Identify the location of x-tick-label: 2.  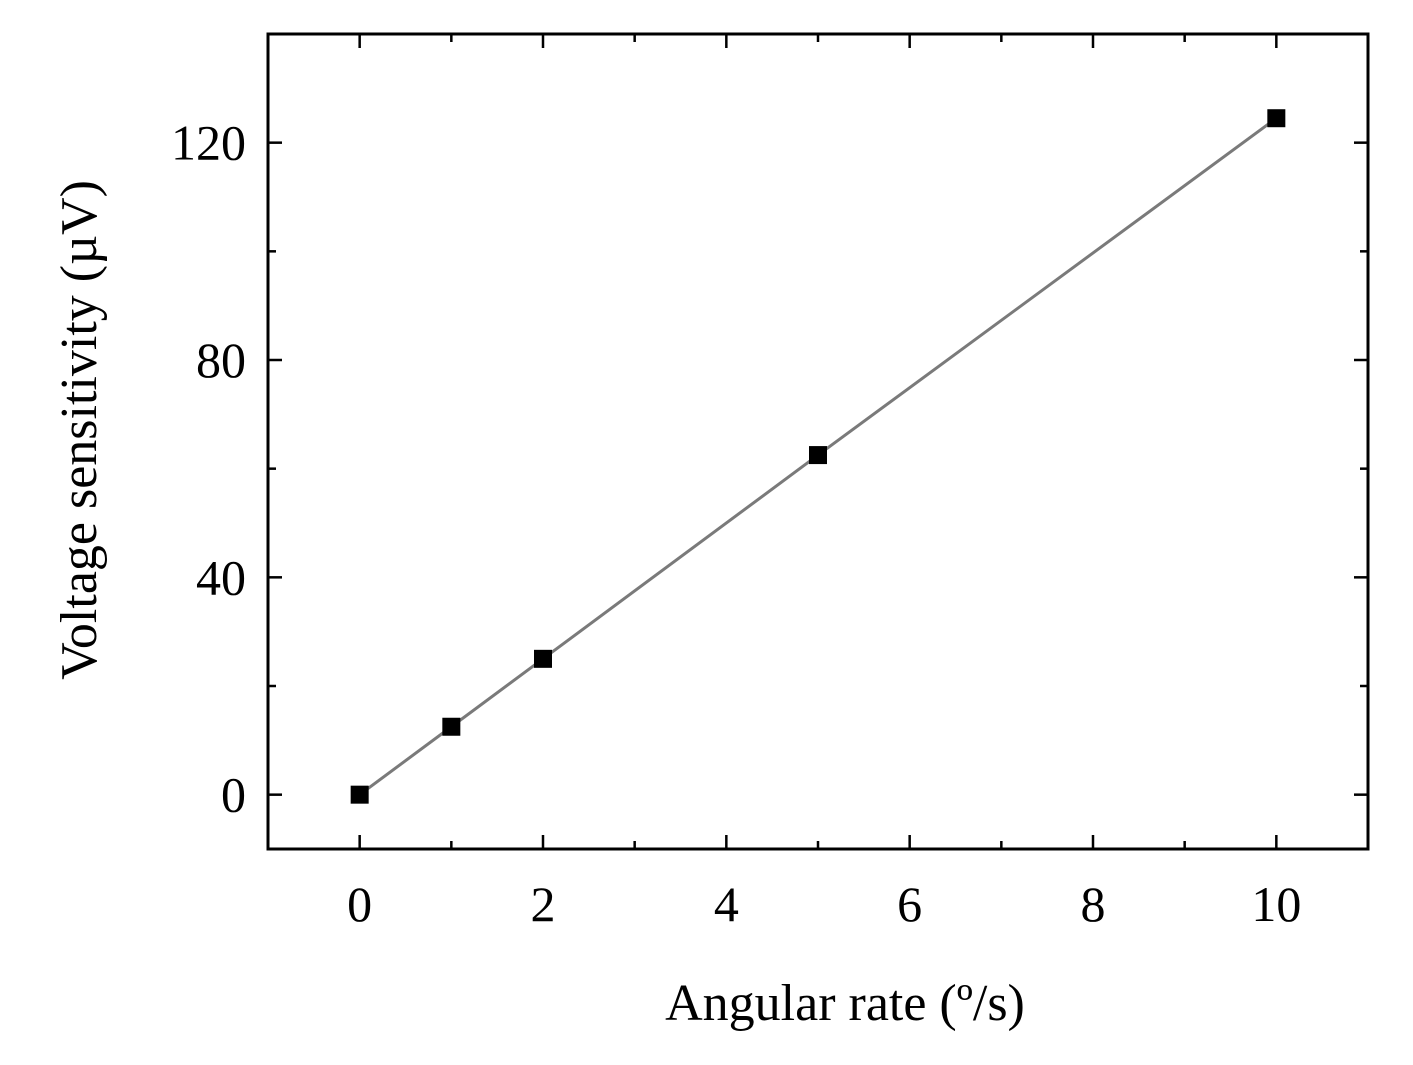
(543, 904).